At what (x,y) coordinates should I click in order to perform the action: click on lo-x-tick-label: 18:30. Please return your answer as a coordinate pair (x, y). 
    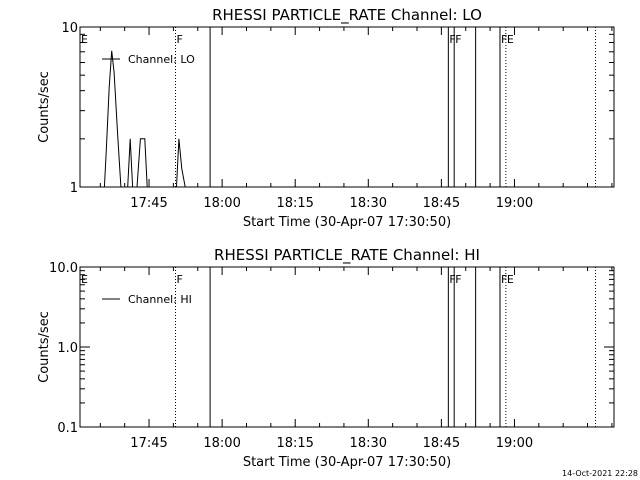
    Looking at the image, I should click on (368, 203).